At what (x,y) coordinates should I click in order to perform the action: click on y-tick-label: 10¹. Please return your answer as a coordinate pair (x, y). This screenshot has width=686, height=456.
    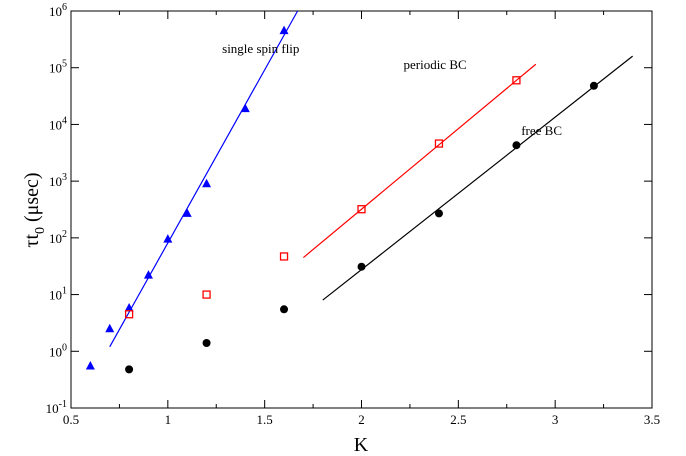
    Looking at the image, I should click on (58, 294).